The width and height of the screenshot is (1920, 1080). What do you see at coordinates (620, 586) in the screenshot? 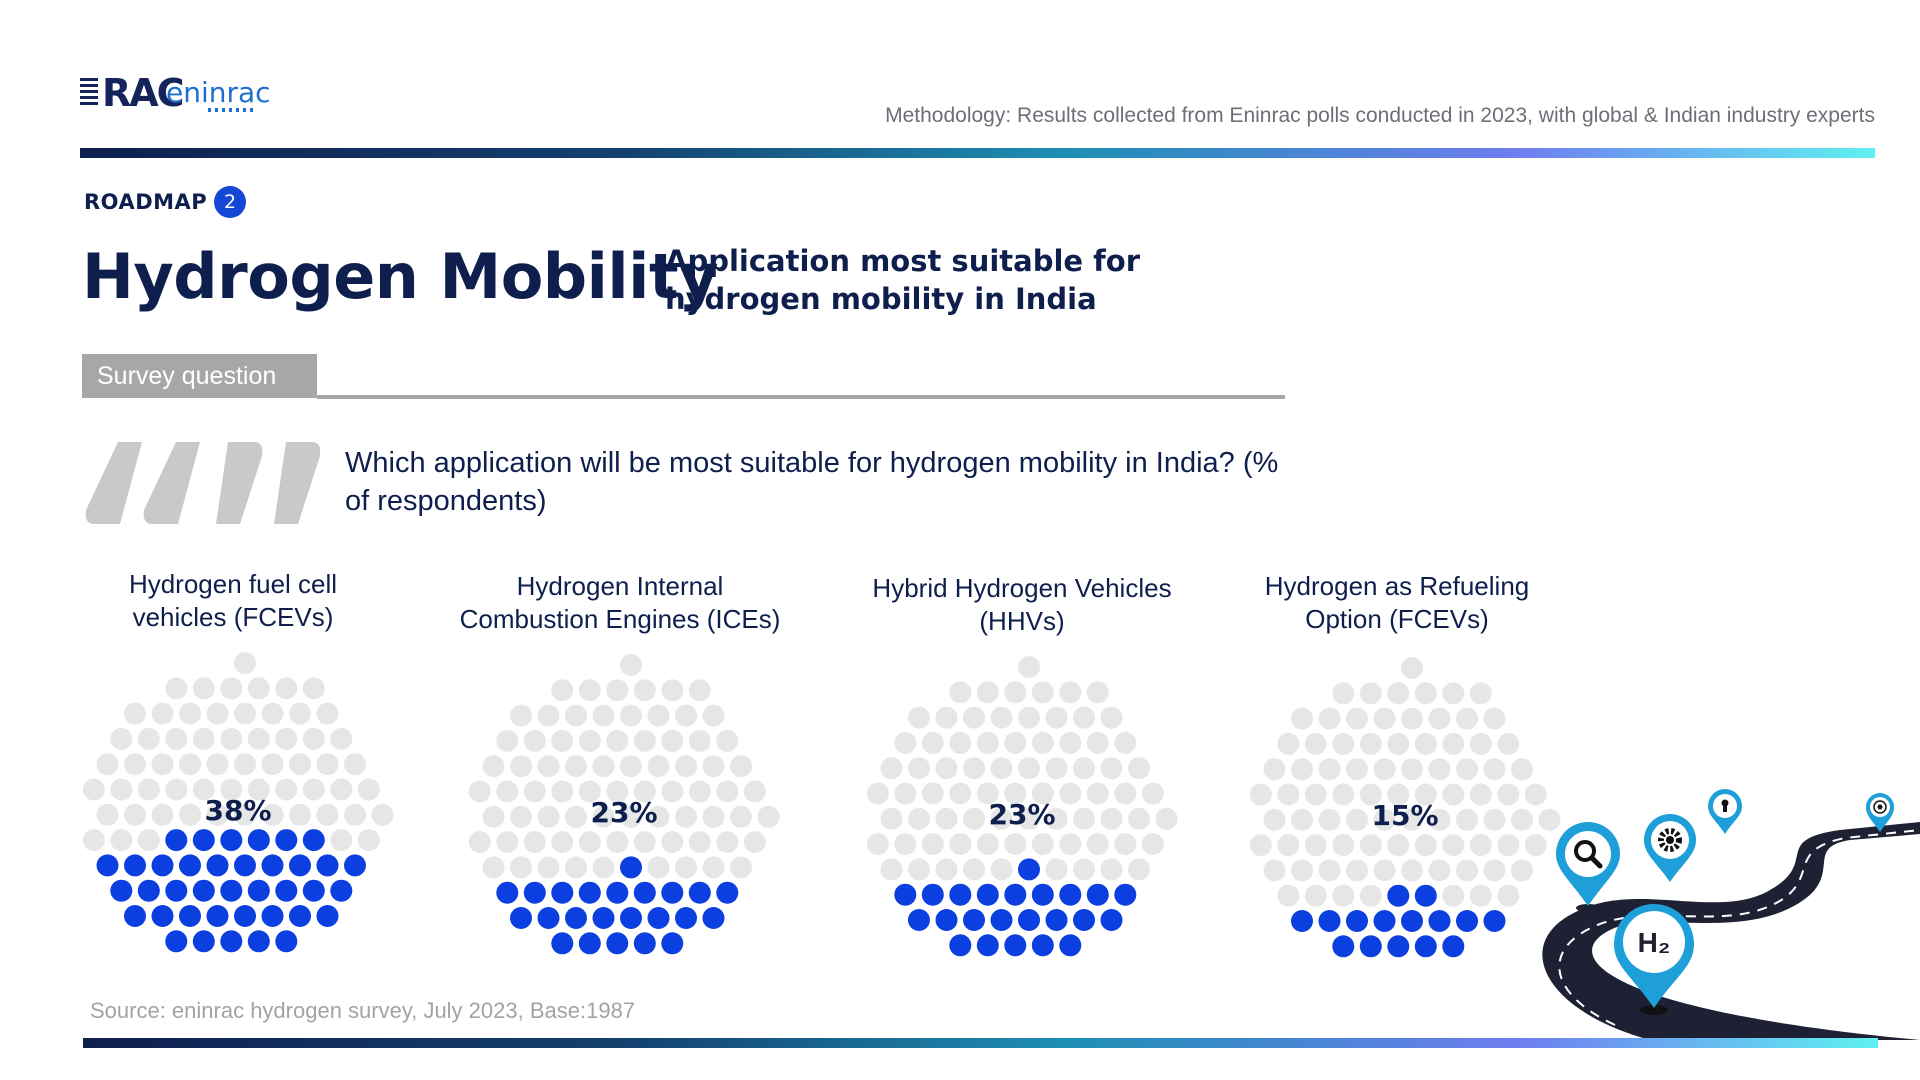
I see `category-label-line: Hydrogen Internal` at bounding box center [620, 586].